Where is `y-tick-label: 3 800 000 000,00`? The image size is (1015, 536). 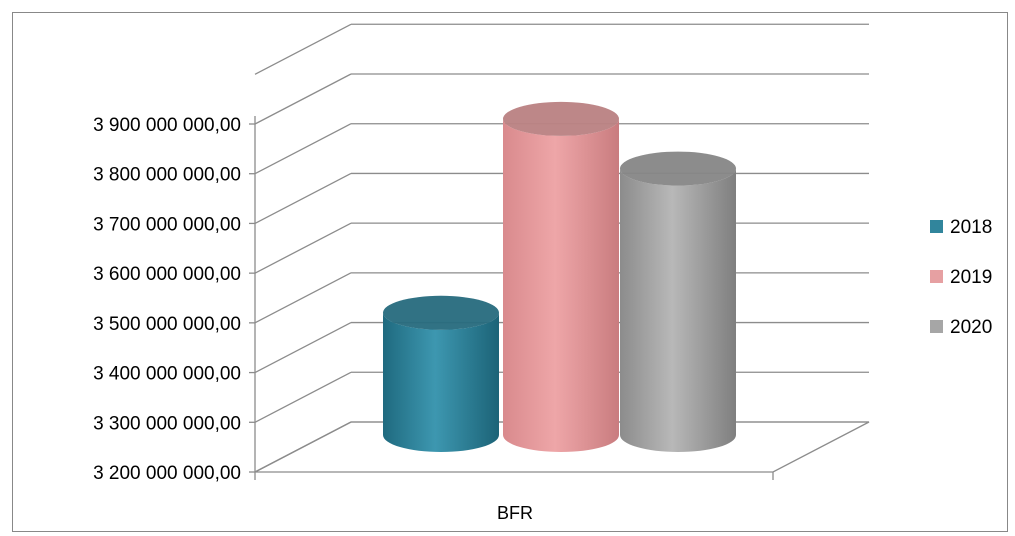
y-tick-label: 3 800 000 000,00 is located at coordinates (167, 175).